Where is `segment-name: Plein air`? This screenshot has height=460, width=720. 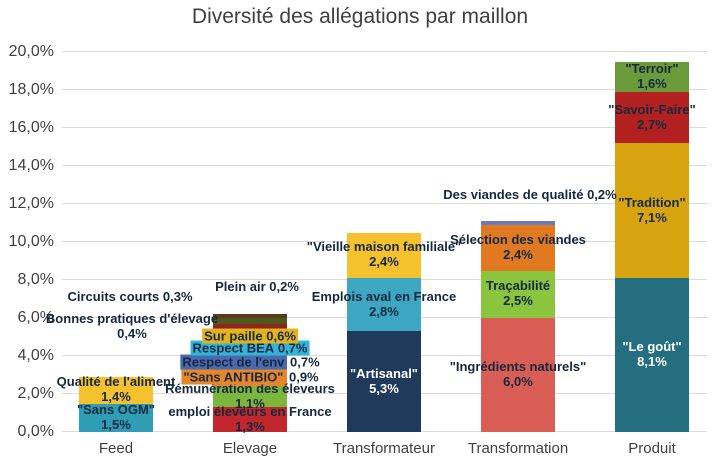 segment-name: Plein air is located at coordinates (240, 287).